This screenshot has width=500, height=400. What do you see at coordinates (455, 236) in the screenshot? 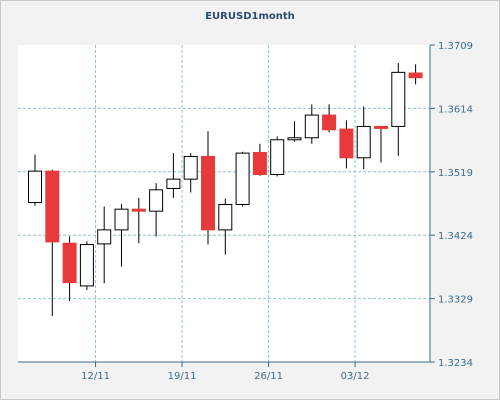
I see `y-tick-label: 1.3424` at bounding box center [455, 236].